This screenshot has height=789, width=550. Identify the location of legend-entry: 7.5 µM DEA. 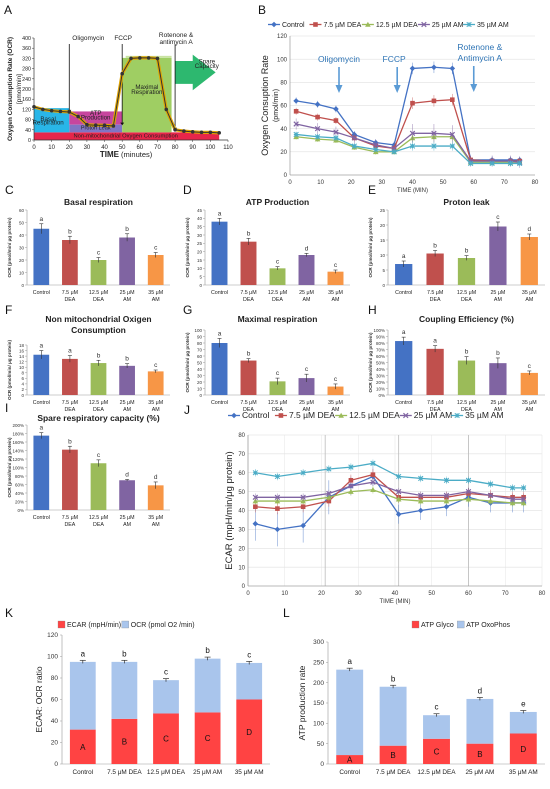
(312, 415).